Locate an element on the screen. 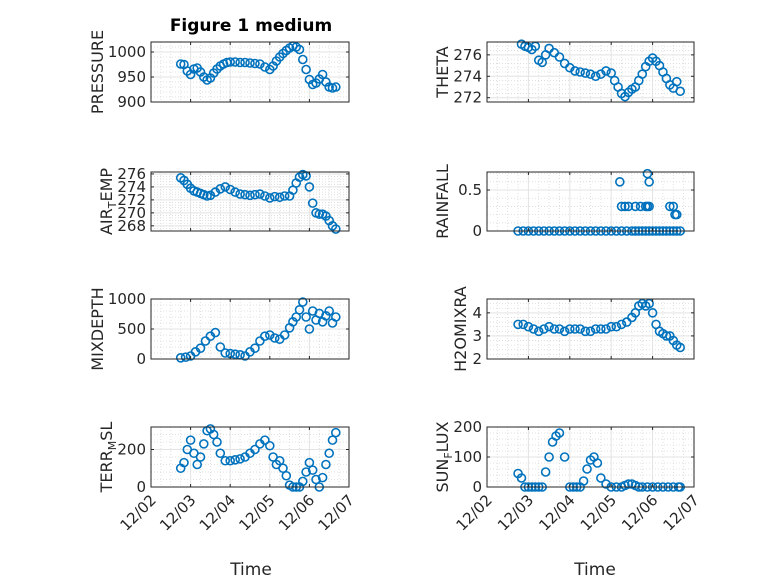 The width and height of the screenshot is (778, 583). x-tick-label: 12/04 is located at coordinates (217, 512).